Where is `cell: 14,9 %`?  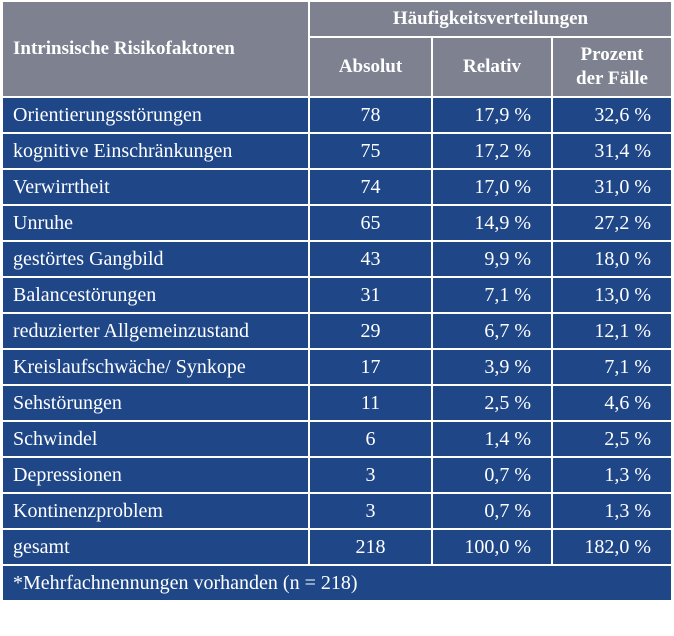 cell: 14,9 % is located at coordinates (492, 223).